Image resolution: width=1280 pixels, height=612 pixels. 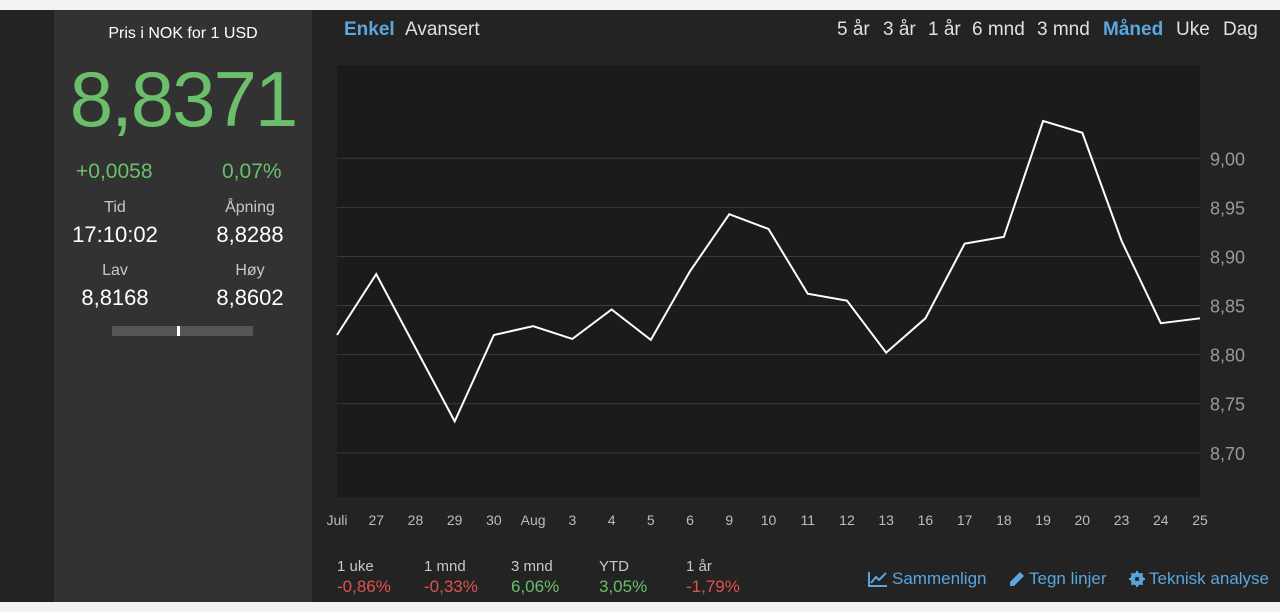 What do you see at coordinates (1227, 257) in the screenshot?
I see `y-tick-label: 8,90` at bounding box center [1227, 257].